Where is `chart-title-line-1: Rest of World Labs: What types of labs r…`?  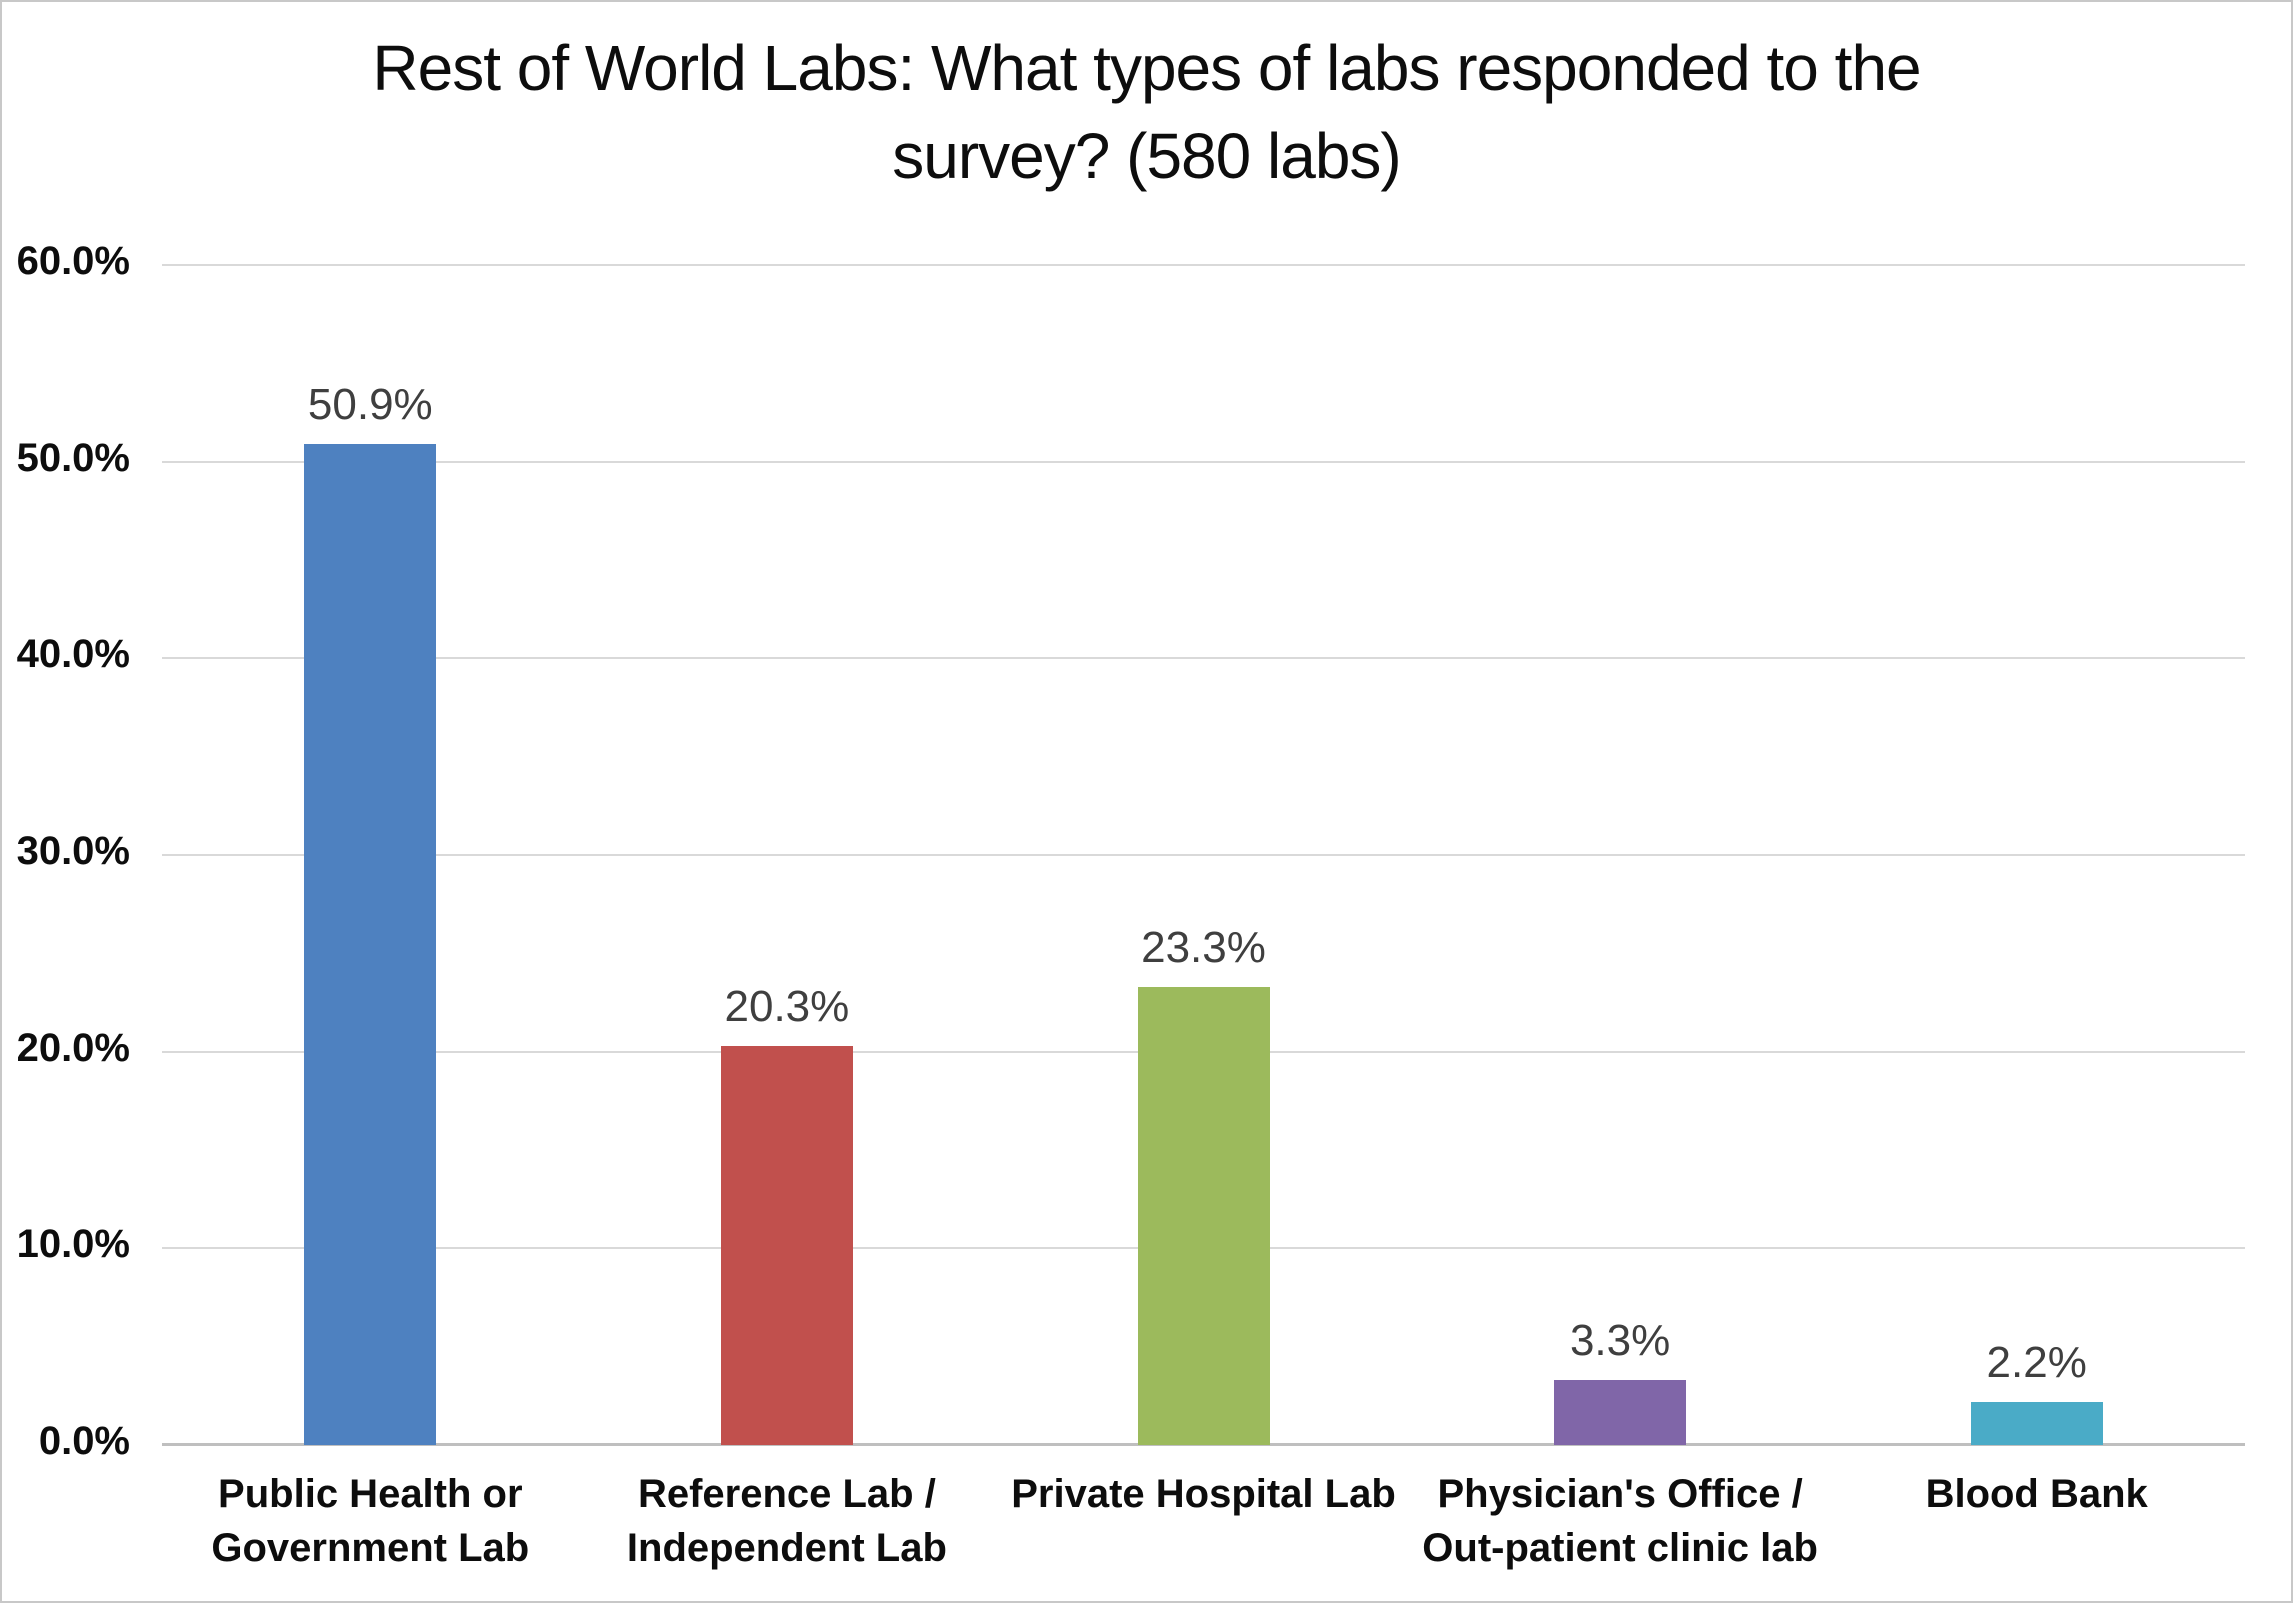
chart-title-line-1: Rest of World Labs: What types of labs r… is located at coordinates (1146, 68).